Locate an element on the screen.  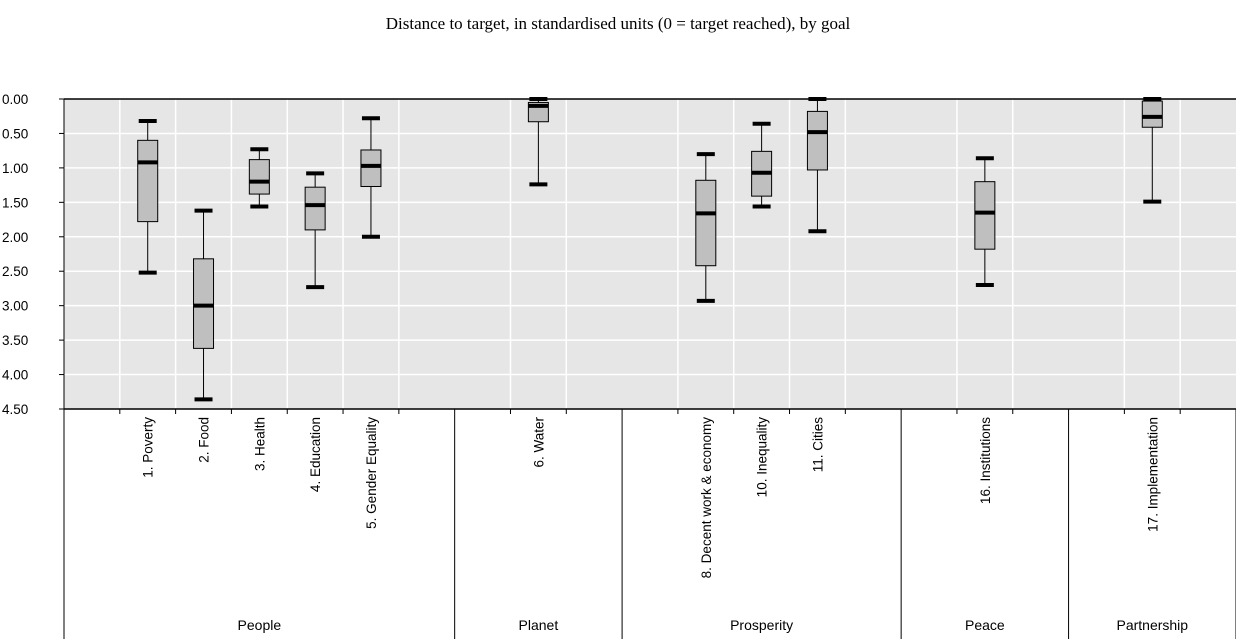
group-label: People is located at coordinates (260, 625).